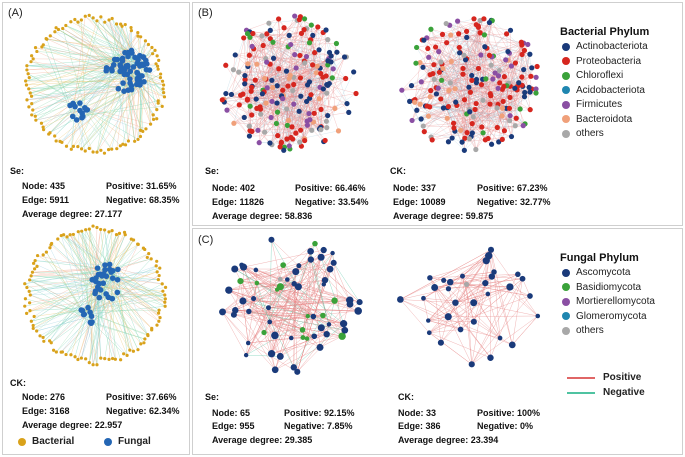 This screenshot has width=685, height=457. Describe the element at coordinates (604, 377) in the screenshot. I see `legend-positive-edge: Positive` at that location.